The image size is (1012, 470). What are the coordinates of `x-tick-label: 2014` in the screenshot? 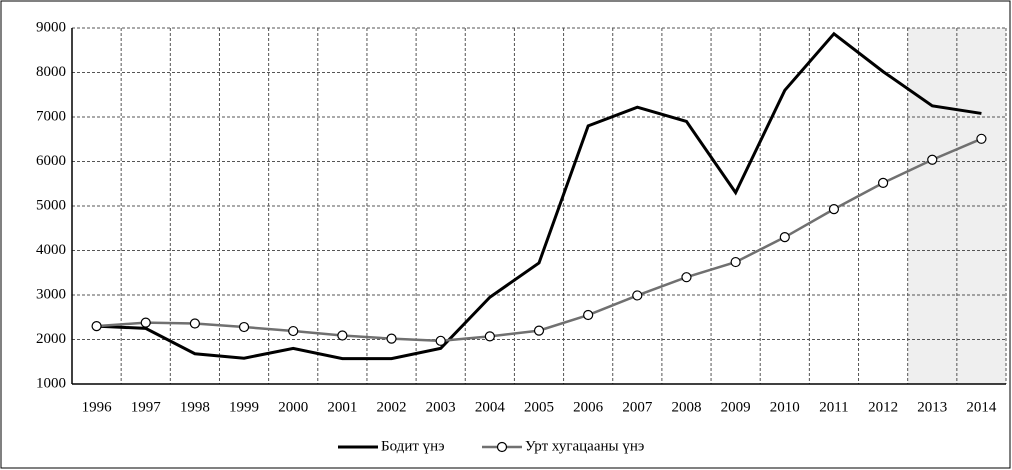 It's located at (981, 407).